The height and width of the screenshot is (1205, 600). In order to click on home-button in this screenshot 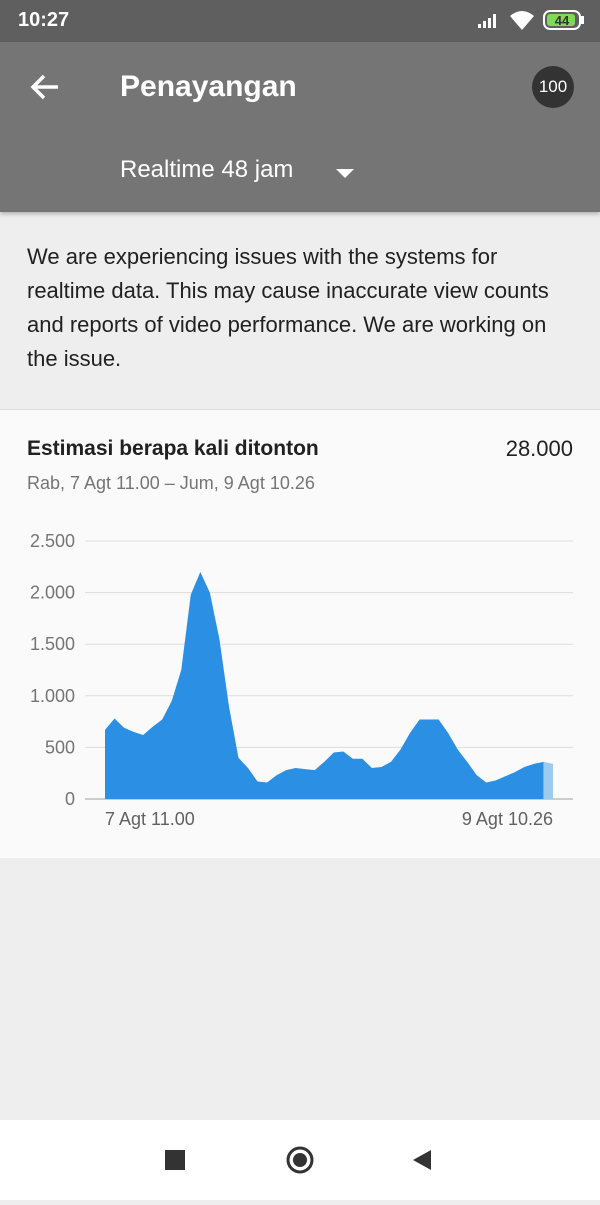, I will do `click(300, 1160)`.